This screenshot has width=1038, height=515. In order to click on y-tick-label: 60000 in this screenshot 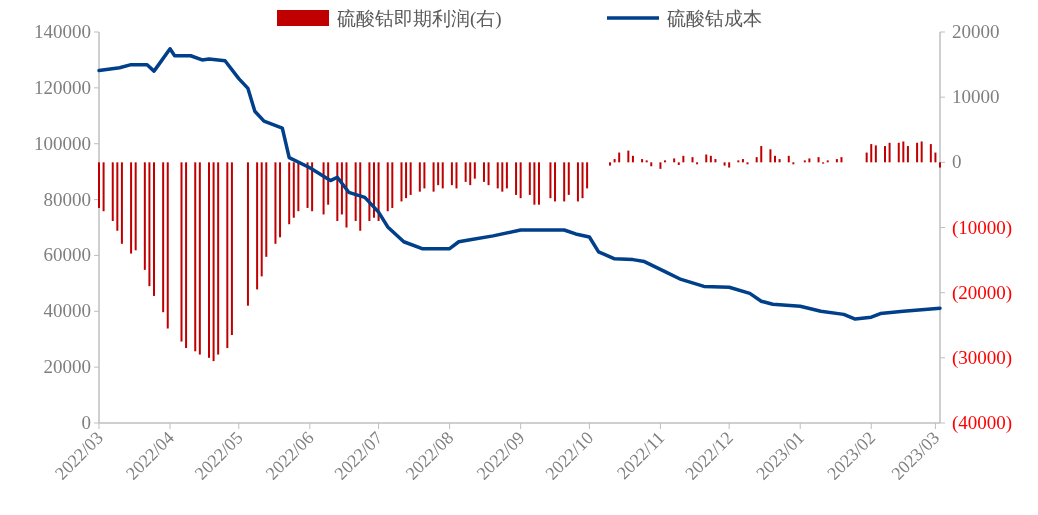, I will do `click(67, 255)`.